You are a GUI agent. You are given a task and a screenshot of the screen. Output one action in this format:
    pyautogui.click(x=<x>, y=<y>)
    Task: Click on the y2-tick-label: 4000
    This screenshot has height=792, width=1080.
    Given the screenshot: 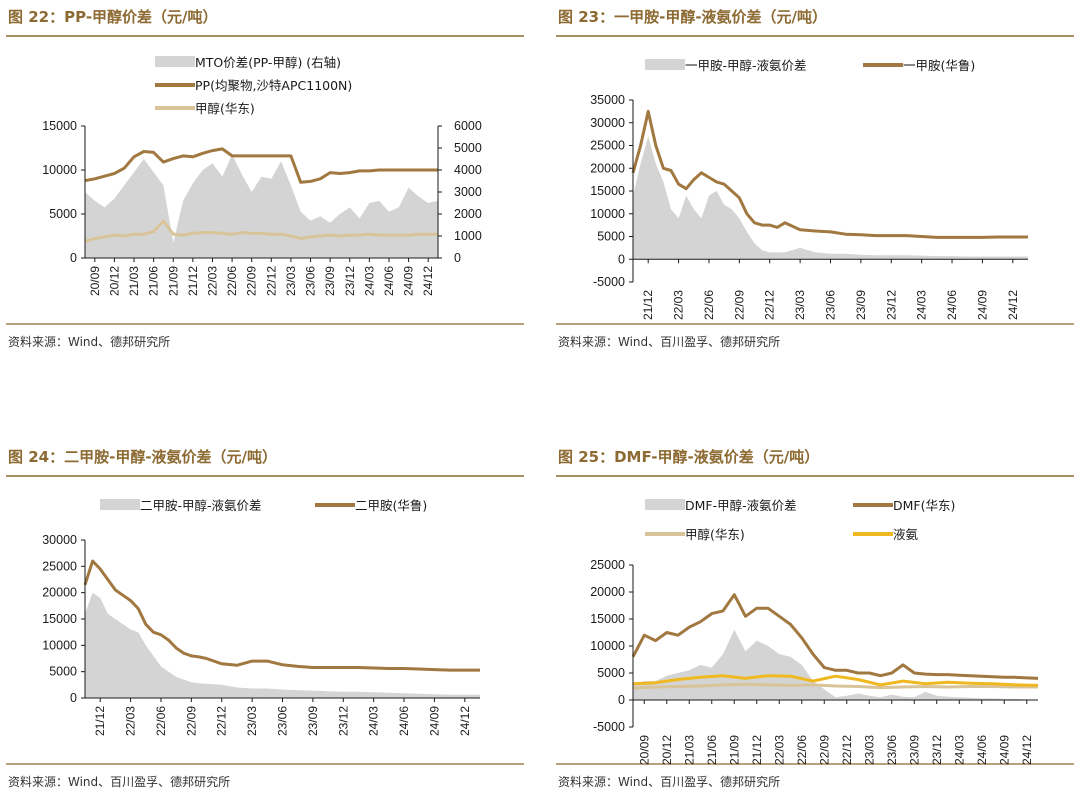 What is the action you would take?
    pyautogui.click(x=468, y=170)
    